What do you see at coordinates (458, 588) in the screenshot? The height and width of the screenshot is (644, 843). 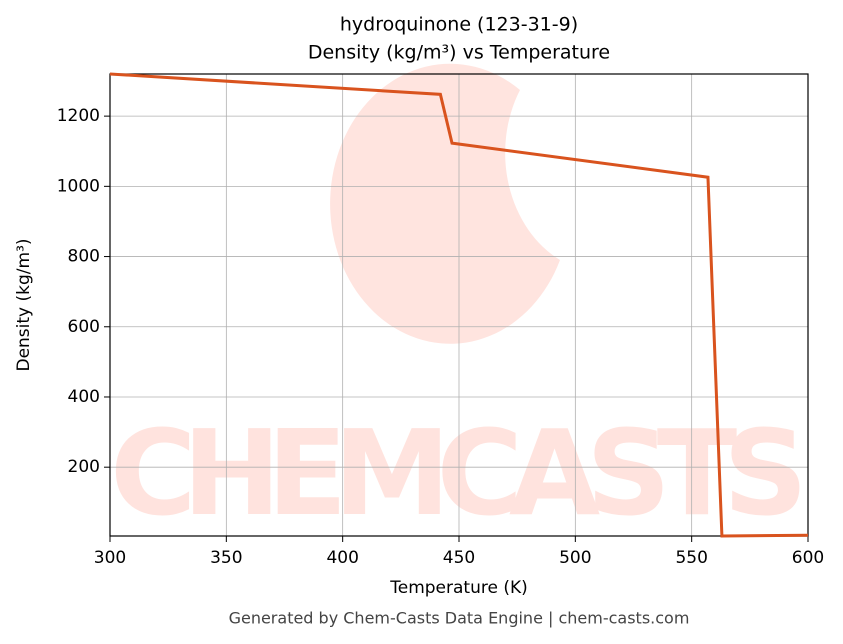 I see `x-axis-label: Temperature (K)` at bounding box center [458, 588].